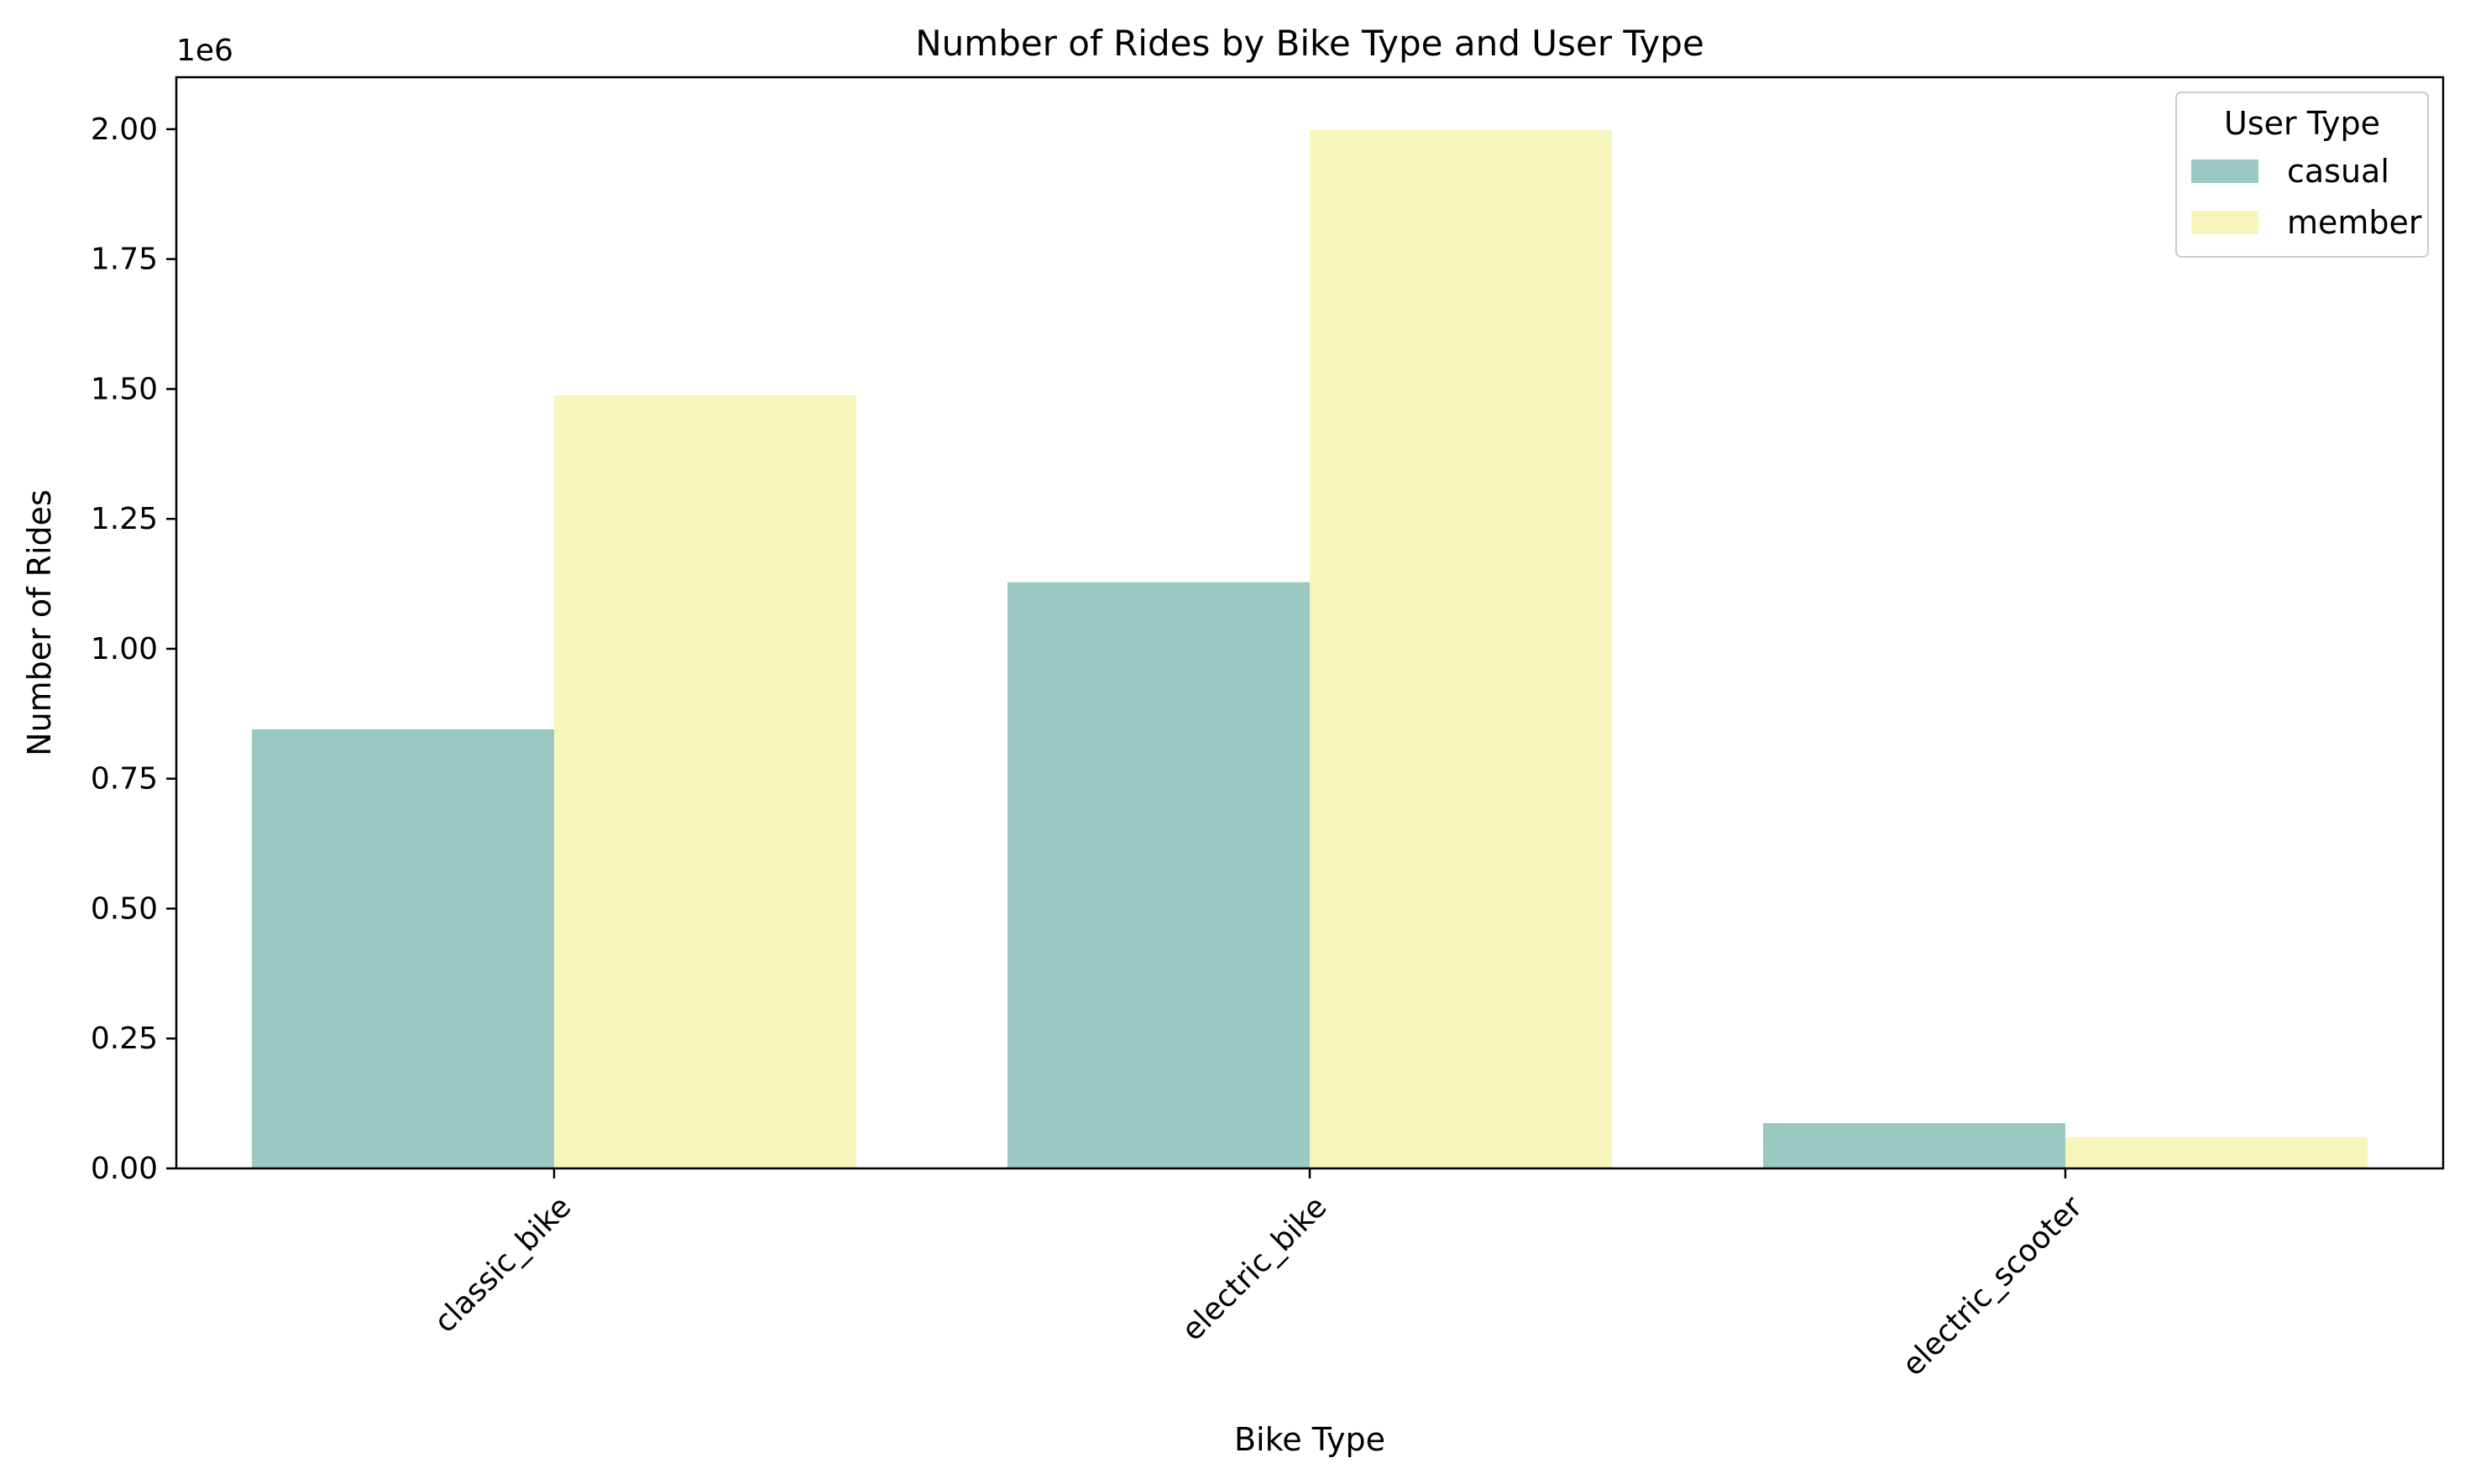 This screenshot has height=1484, width=2491. What do you see at coordinates (124, 260) in the screenshot?
I see `y-tick-label: 1.75` at bounding box center [124, 260].